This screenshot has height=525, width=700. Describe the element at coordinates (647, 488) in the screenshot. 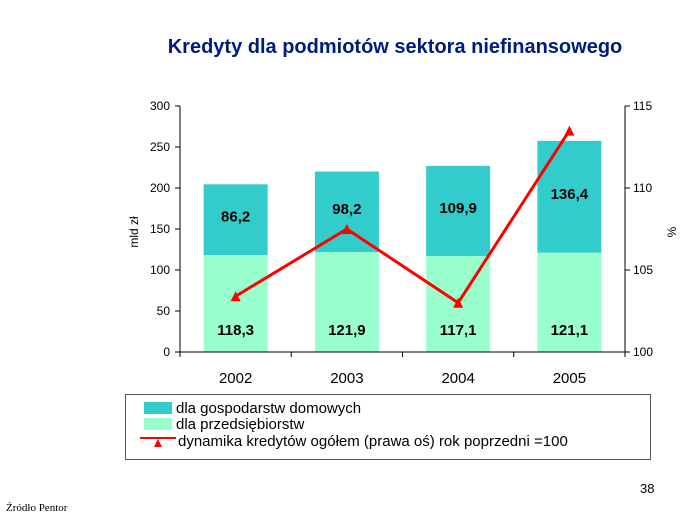

I see `page-number: 38` at that location.